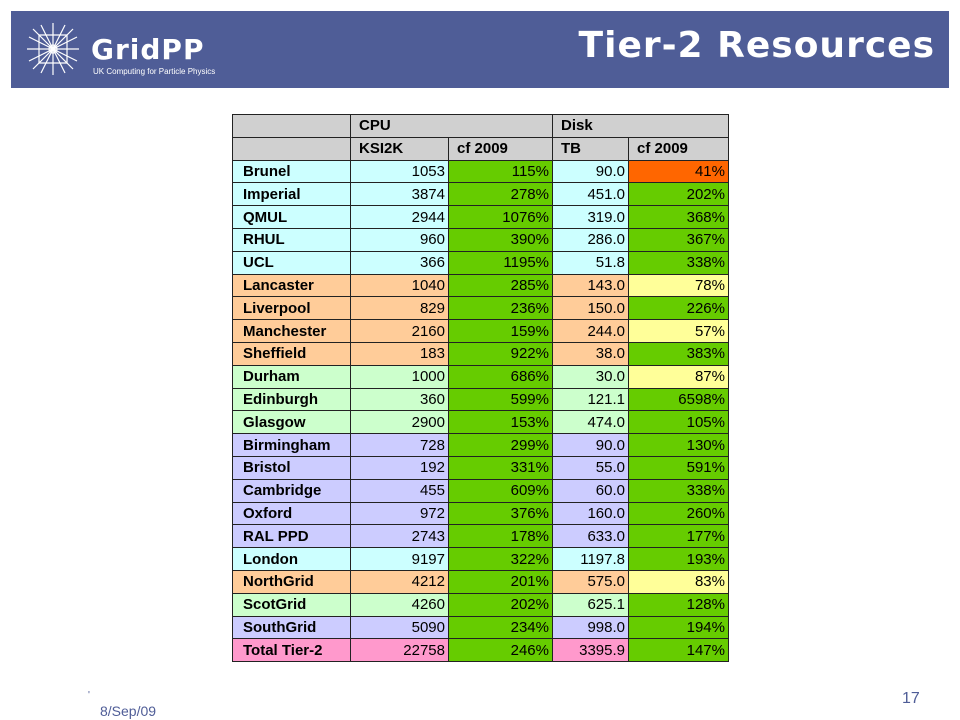  What do you see at coordinates (500, 467) in the screenshot?
I see `cpu-cf-cell: 331%` at bounding box center [500, 467].